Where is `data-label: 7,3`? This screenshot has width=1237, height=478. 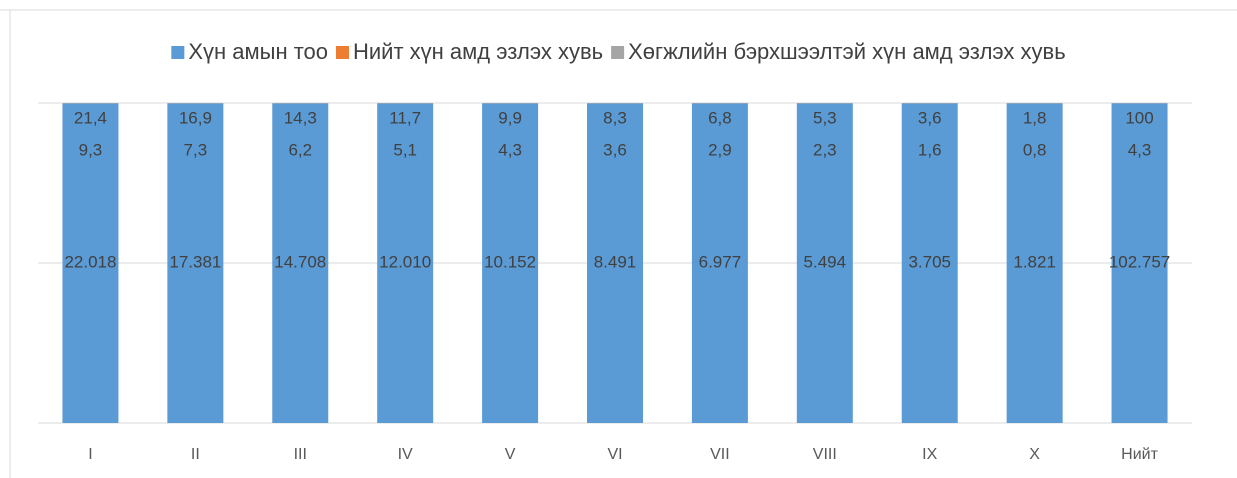 data-label: 7,3 is located at coordinates (196, 149).